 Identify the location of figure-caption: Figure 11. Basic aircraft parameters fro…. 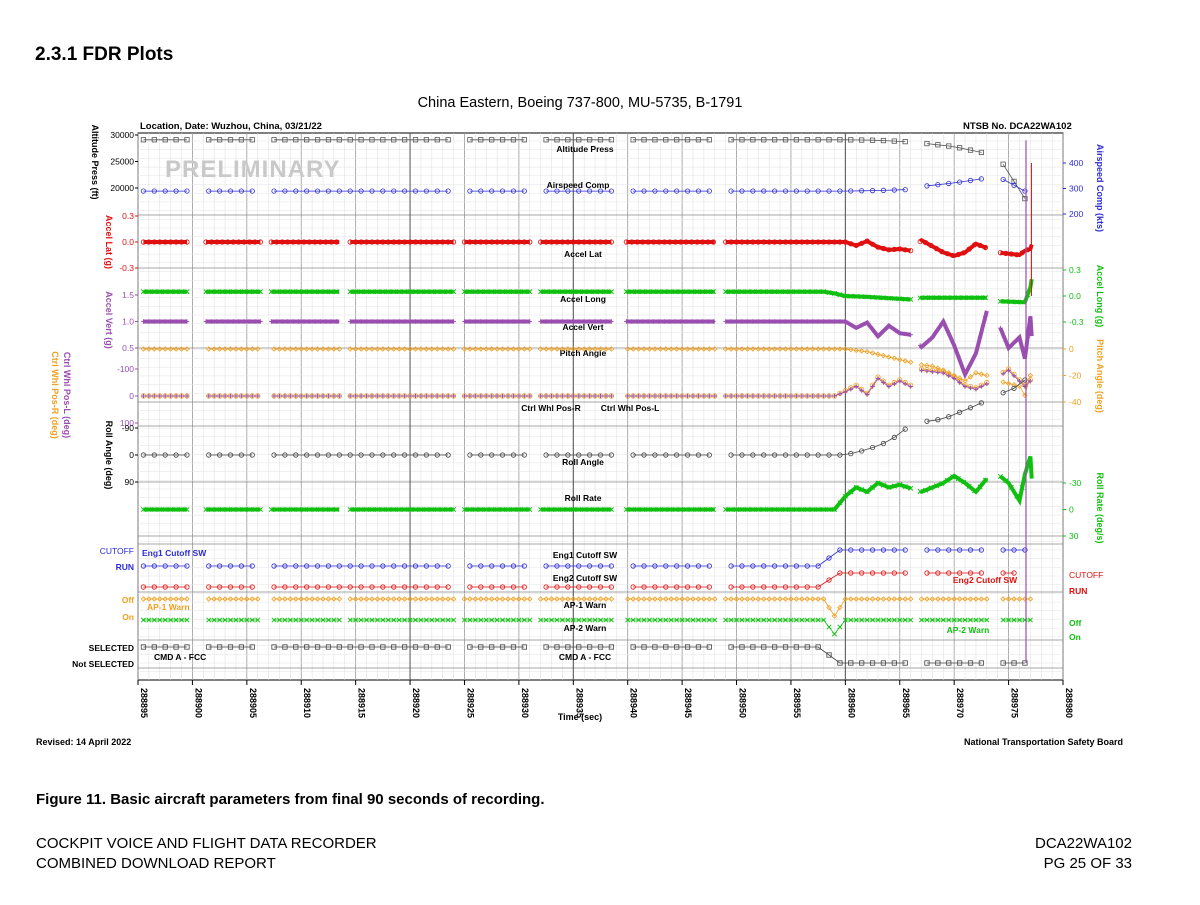
(290, 799).